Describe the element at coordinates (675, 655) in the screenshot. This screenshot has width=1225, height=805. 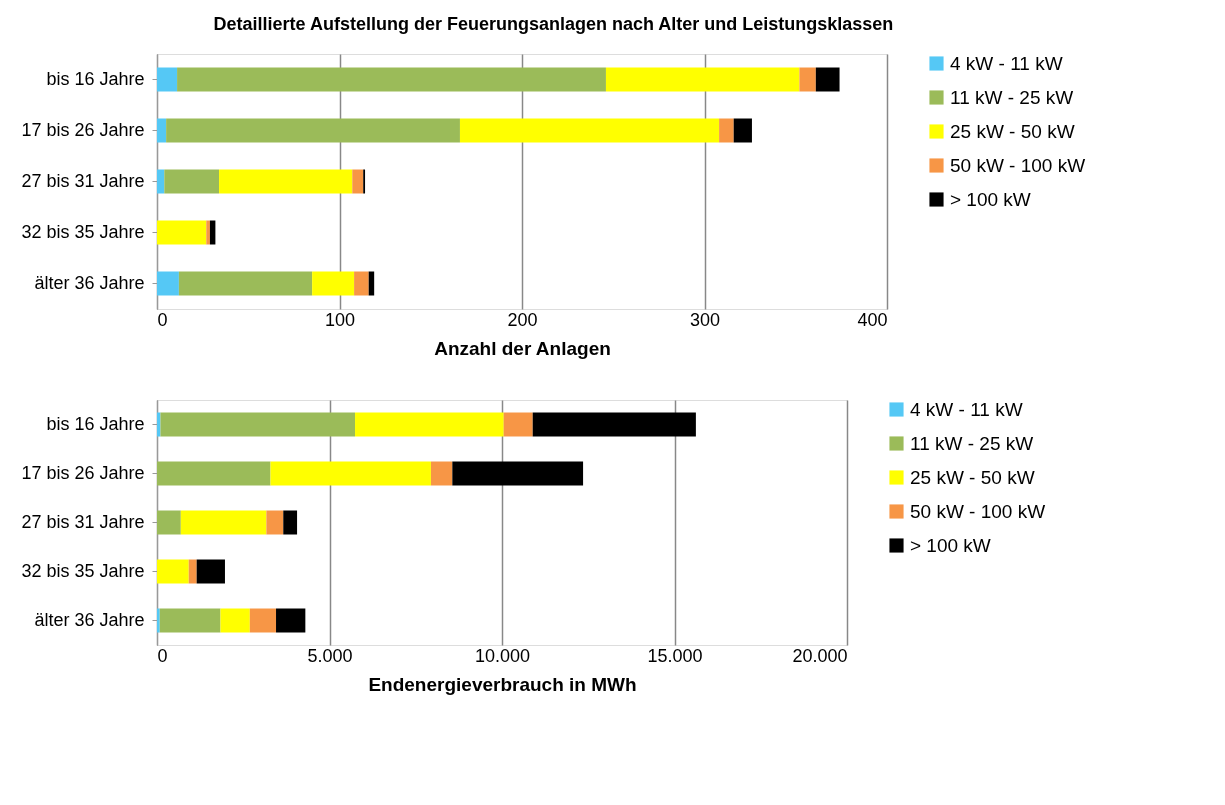
I see `x-tick-label: 15.000` at that location.